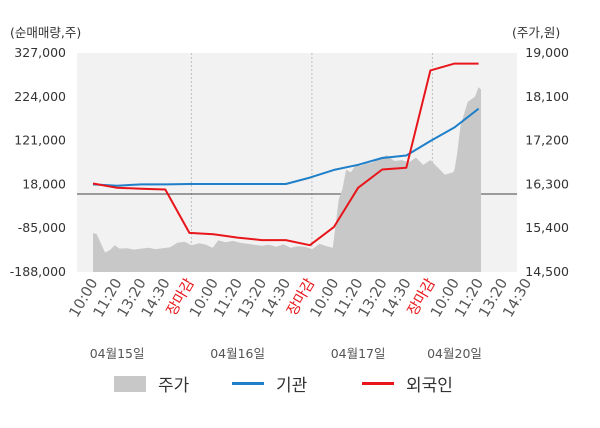 The image size is (600, 428). I want to click on date-label: 04월20일, so click(454, 353).